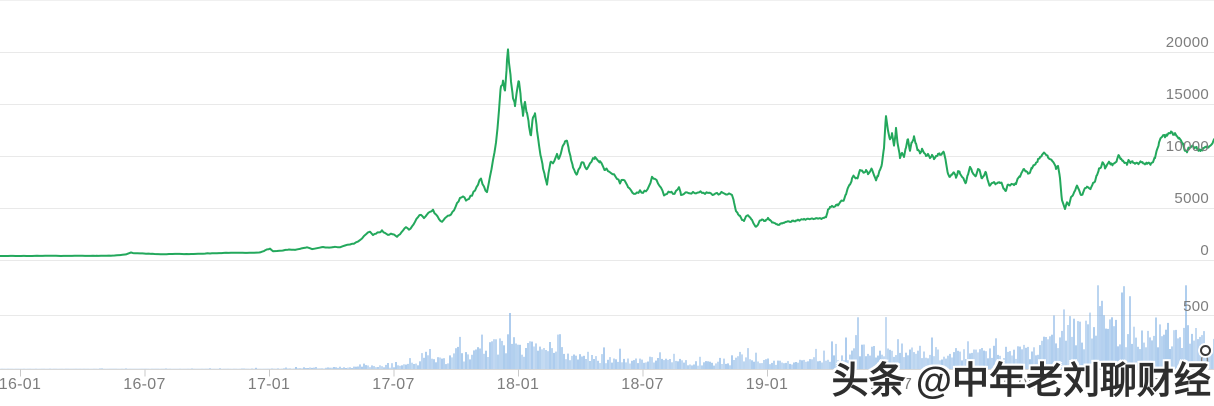  What do you see at coordinates (21, 384) in the screenshot?
I see `x-axis-label-16-01: 16-01` at bounding box center [21, 384].